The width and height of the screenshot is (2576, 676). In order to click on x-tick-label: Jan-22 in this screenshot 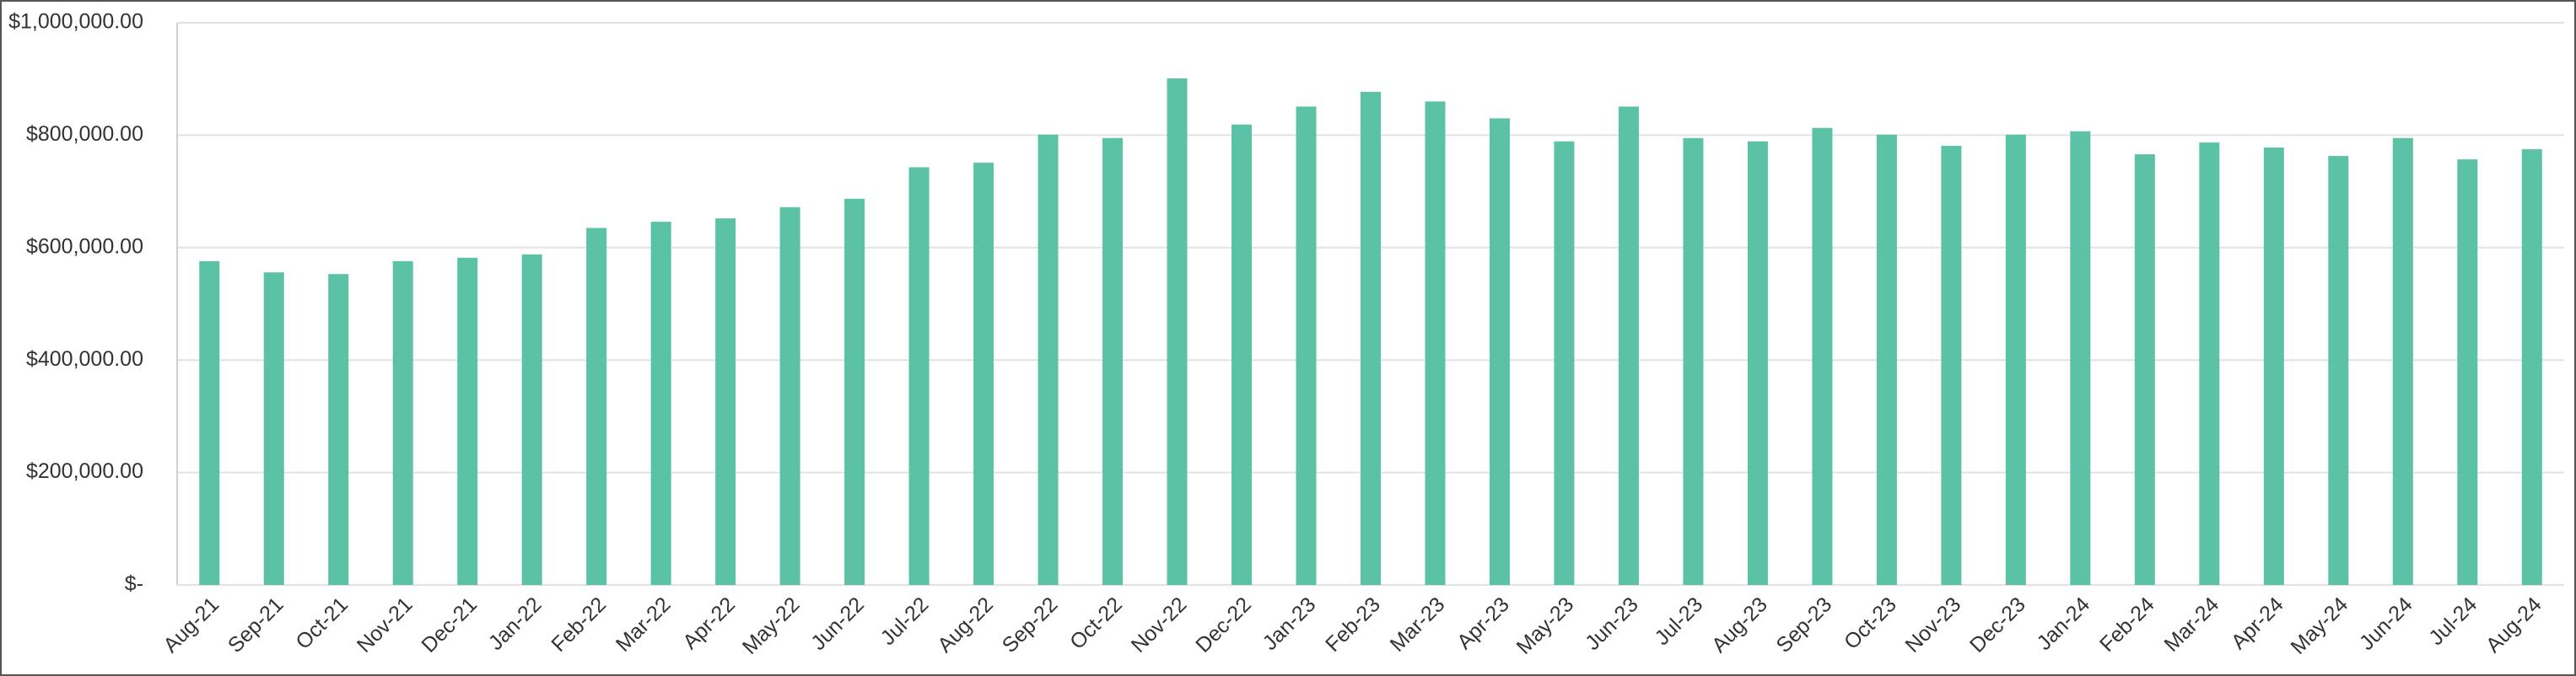, I will do `click(515, 624)`.